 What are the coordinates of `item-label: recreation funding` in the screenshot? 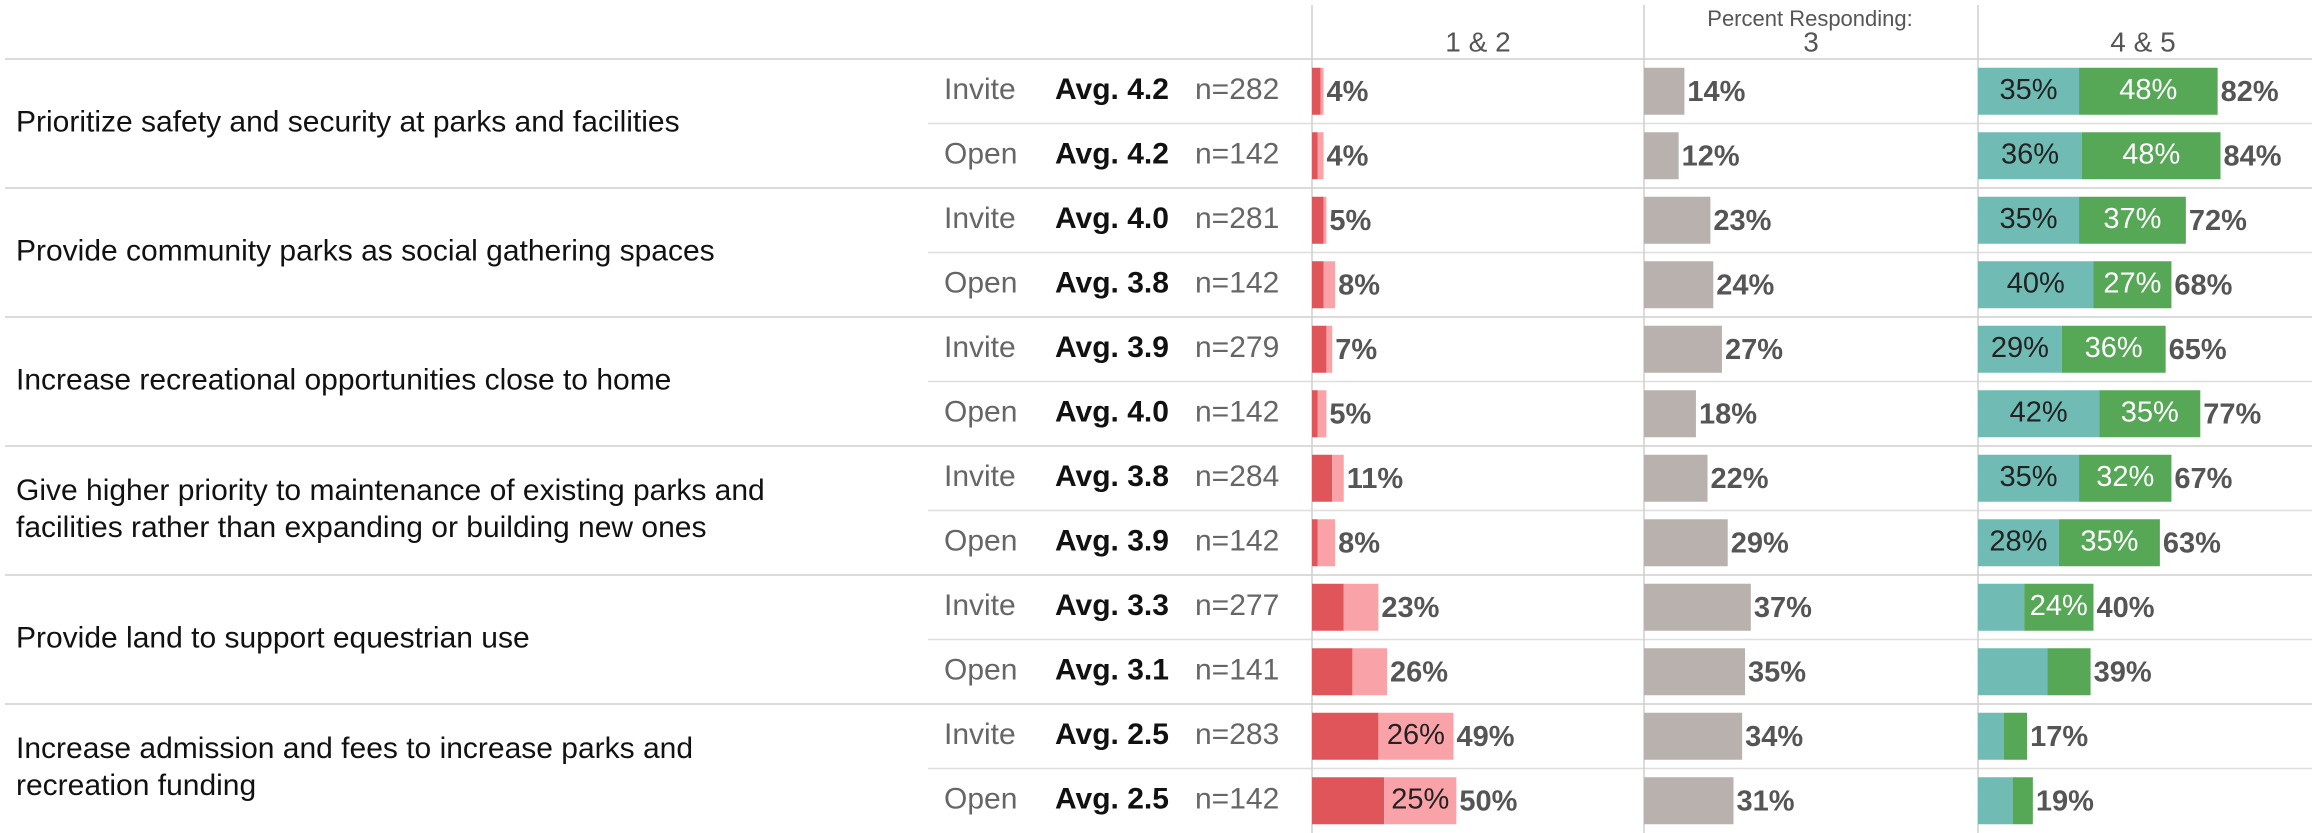 It's located at (136, 785).